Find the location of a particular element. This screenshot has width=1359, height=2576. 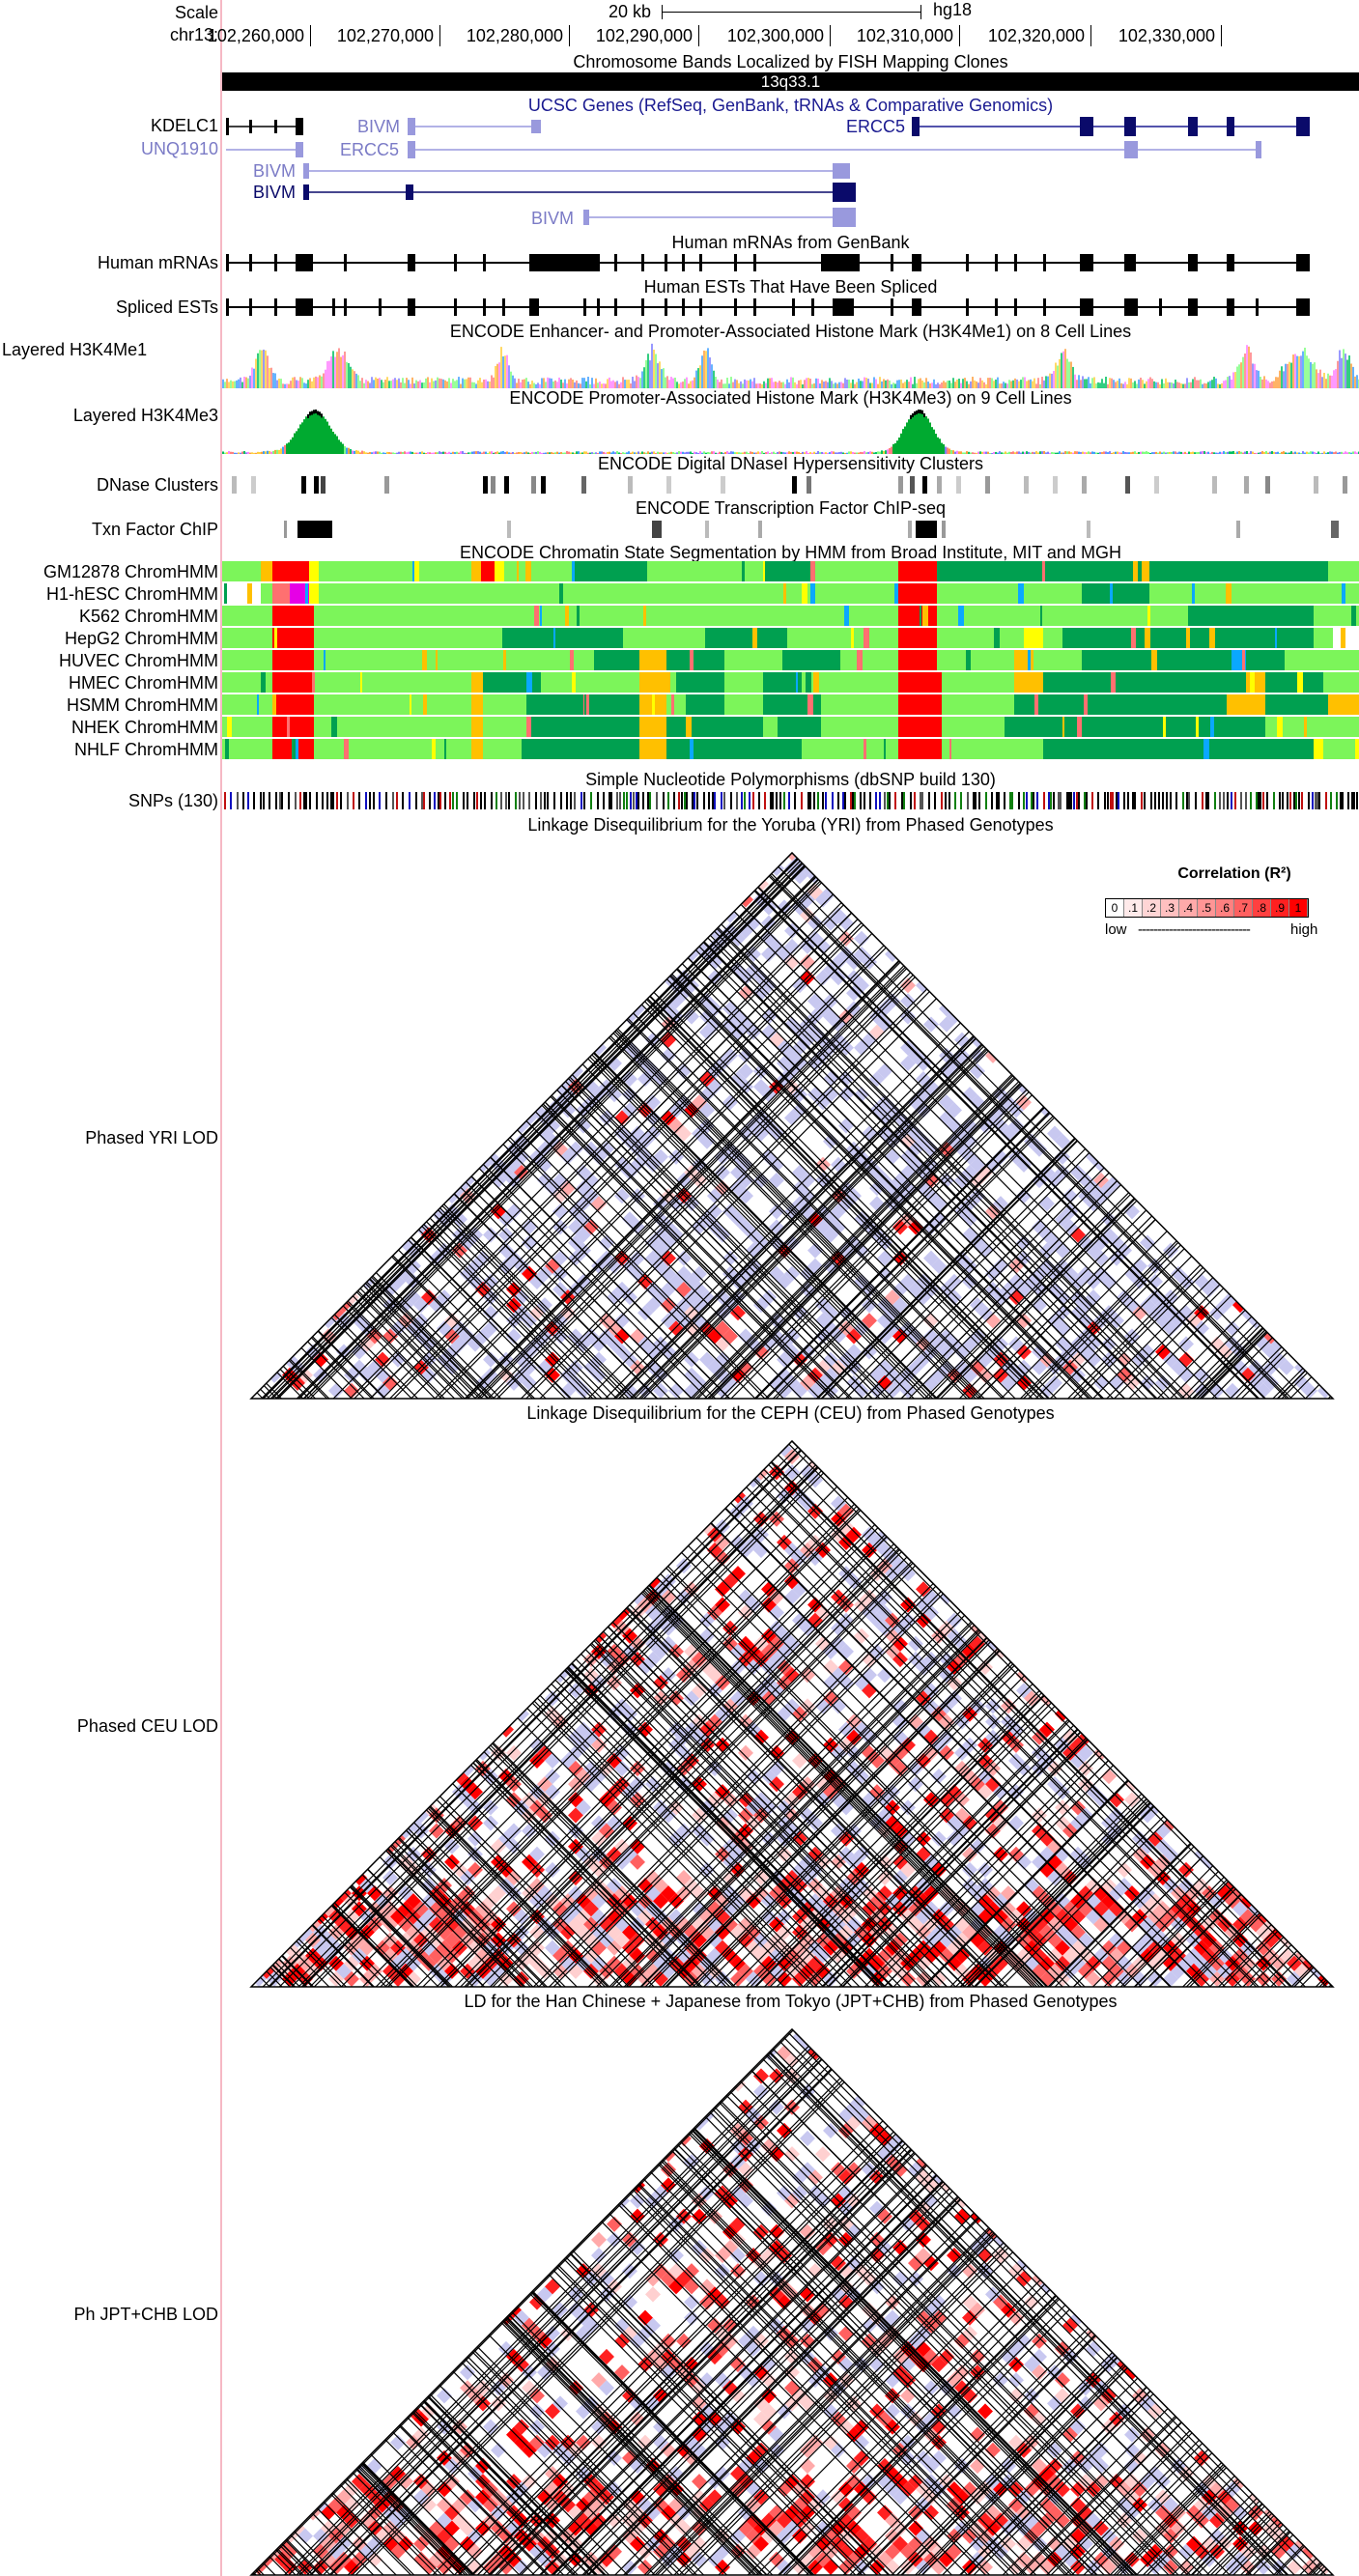

chromhmm-row-label: GM12878 ChromHMM is located at coordinates (130, 571).